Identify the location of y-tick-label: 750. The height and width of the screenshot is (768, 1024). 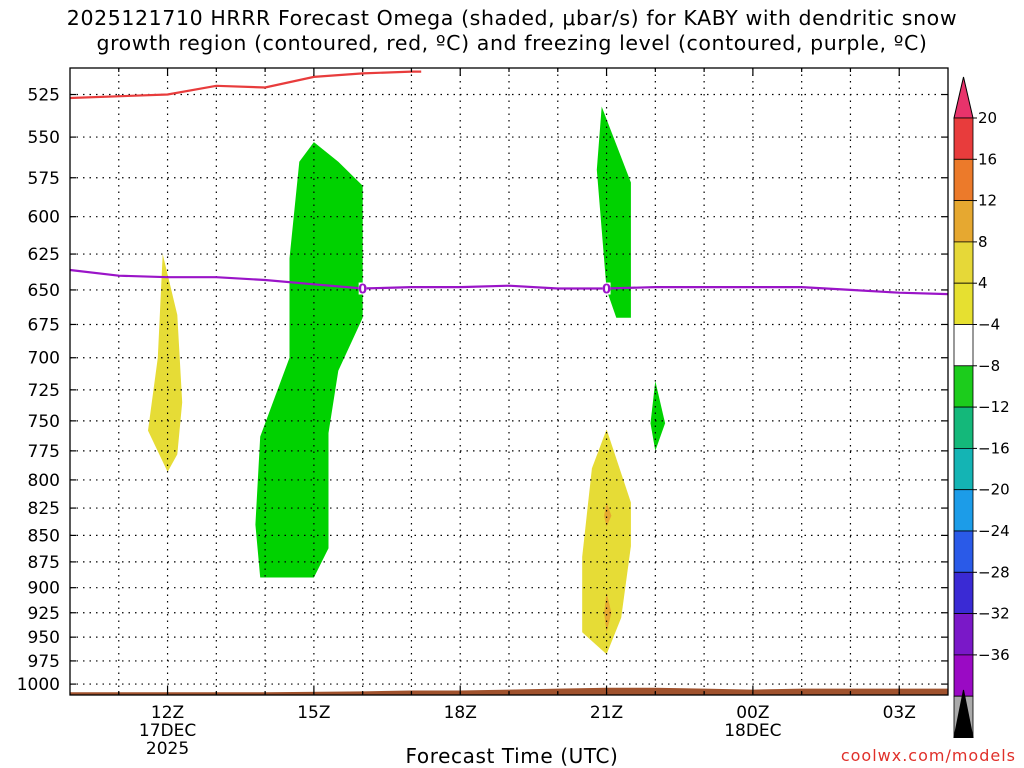
(44, 422).